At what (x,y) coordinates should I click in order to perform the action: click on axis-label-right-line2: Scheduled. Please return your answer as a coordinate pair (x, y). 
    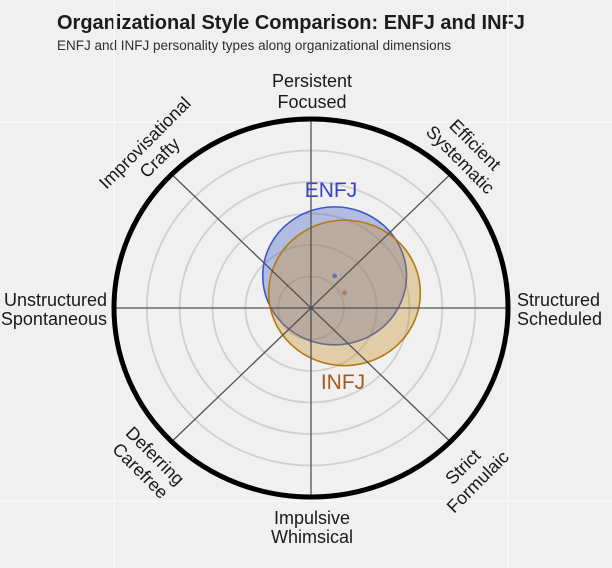
    Looking at the image, I should click on (559, 319).